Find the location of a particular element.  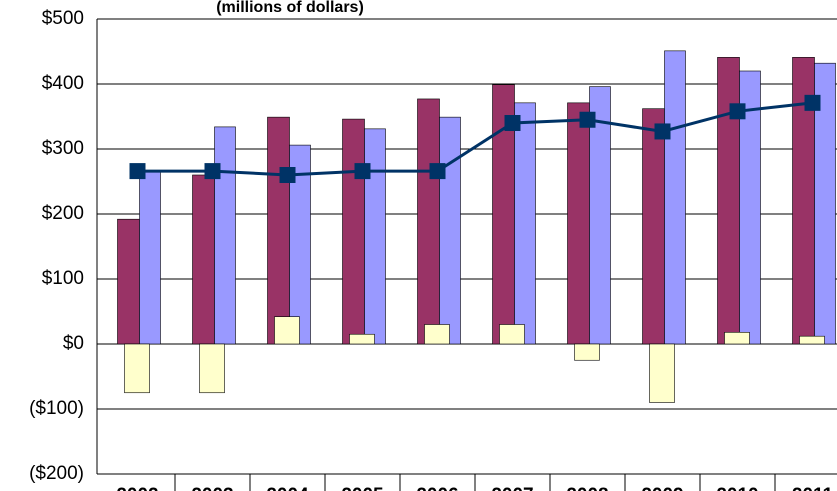

y-tick-label: $300 is located at coordinates (63, 148).